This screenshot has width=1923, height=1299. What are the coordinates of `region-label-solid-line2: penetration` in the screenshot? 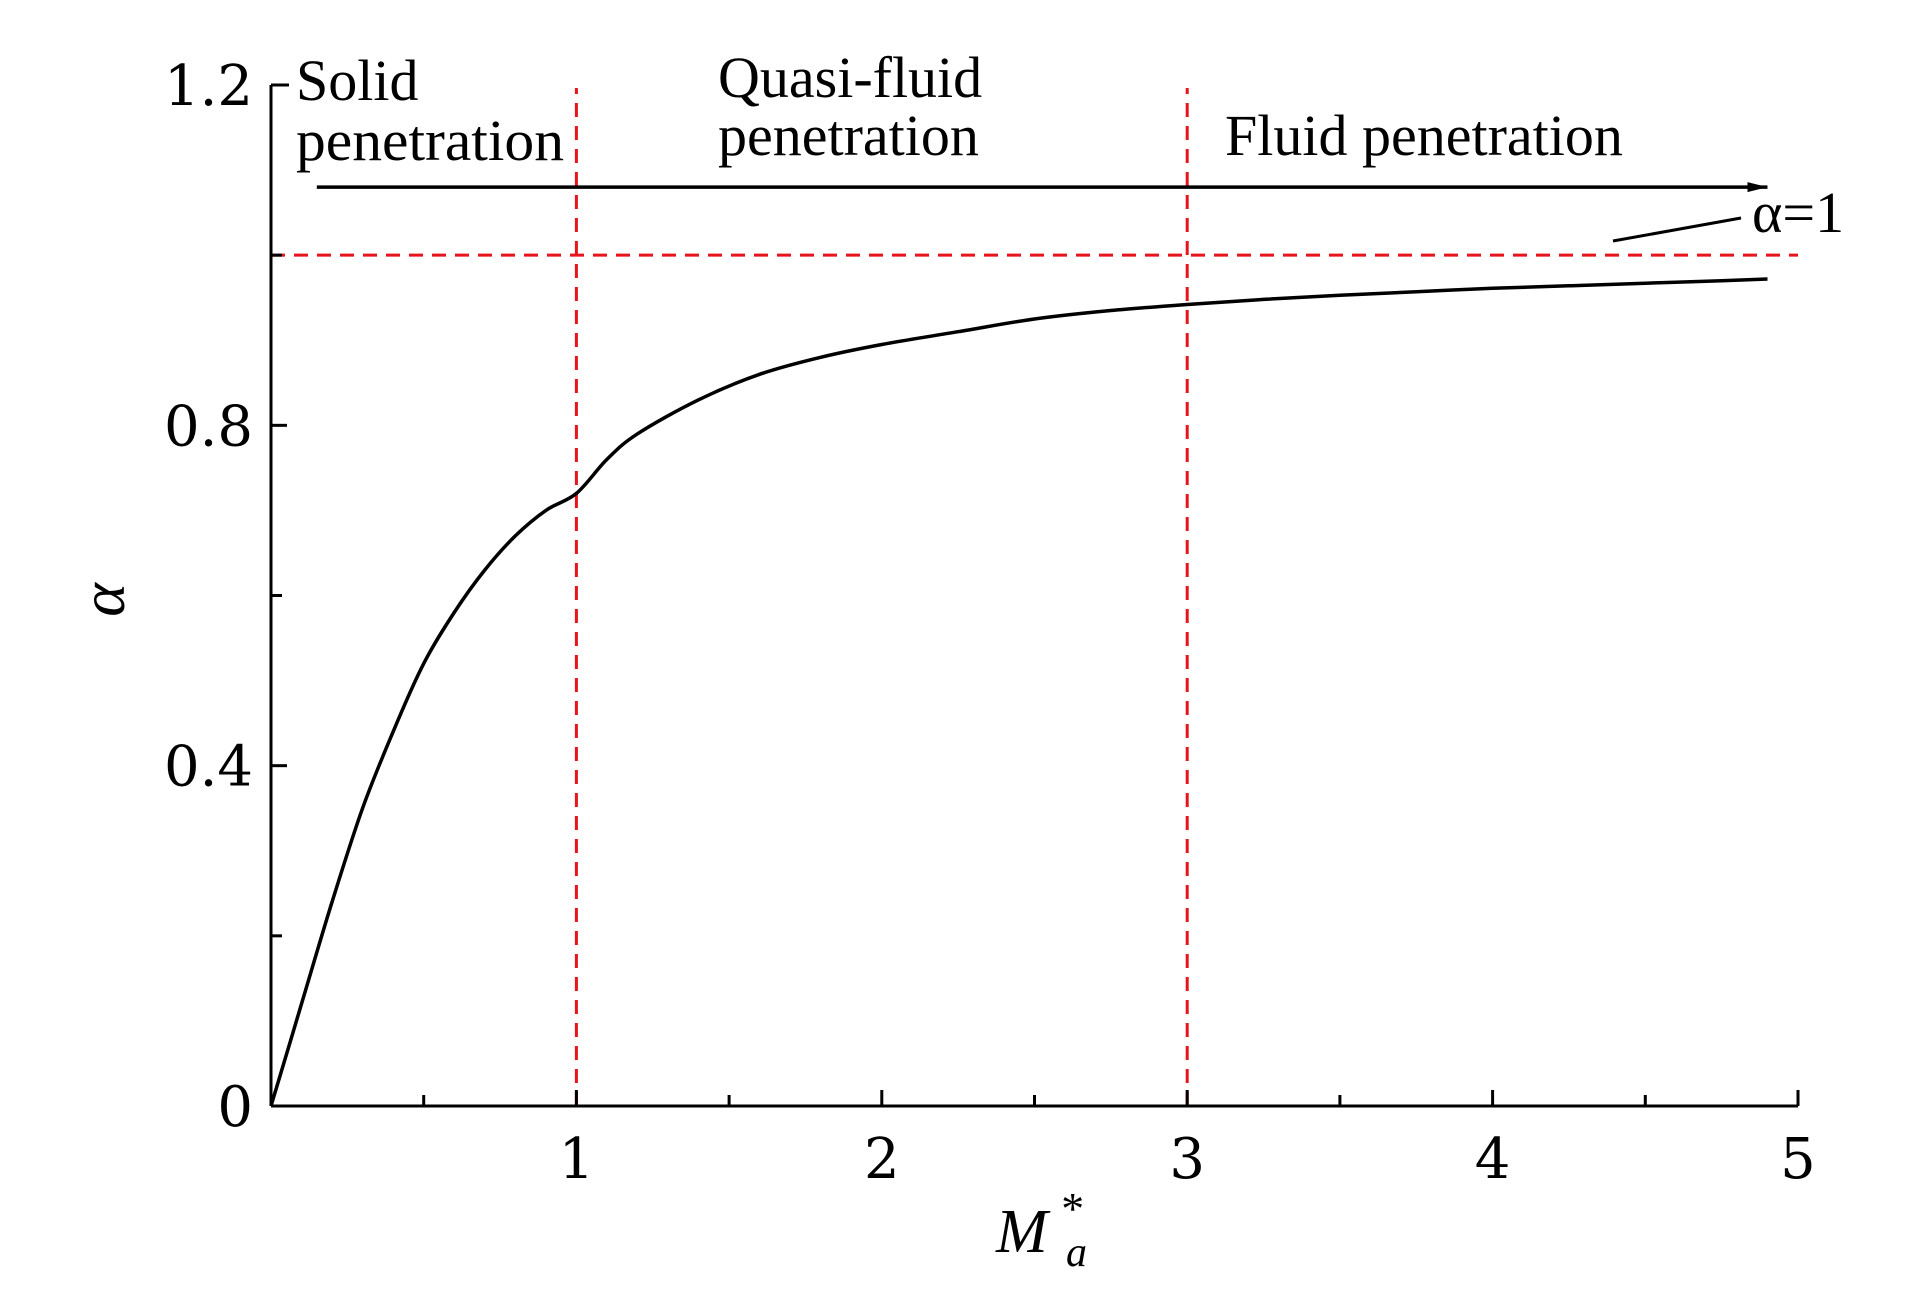 It's located at (430, 140).